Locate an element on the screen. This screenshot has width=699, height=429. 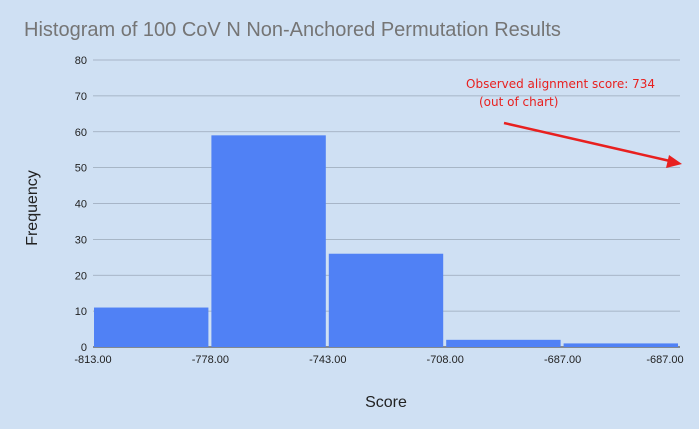
x-axis-title: Score is located at coordinates (386, 402).